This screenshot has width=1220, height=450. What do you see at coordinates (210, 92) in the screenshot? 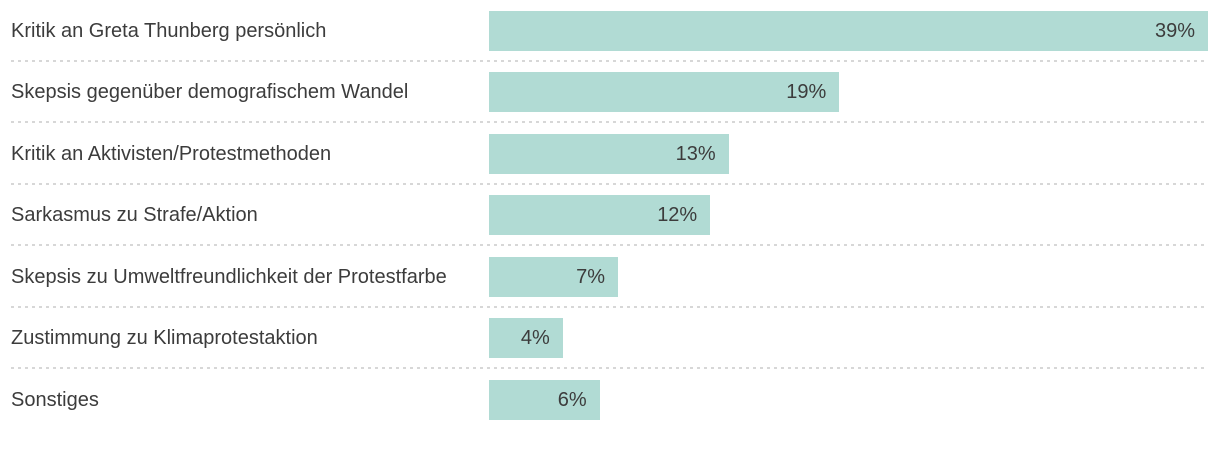
I see `category-label: Skepsis gegenüber demografischem Wandel` at bounding box center [210, 92].